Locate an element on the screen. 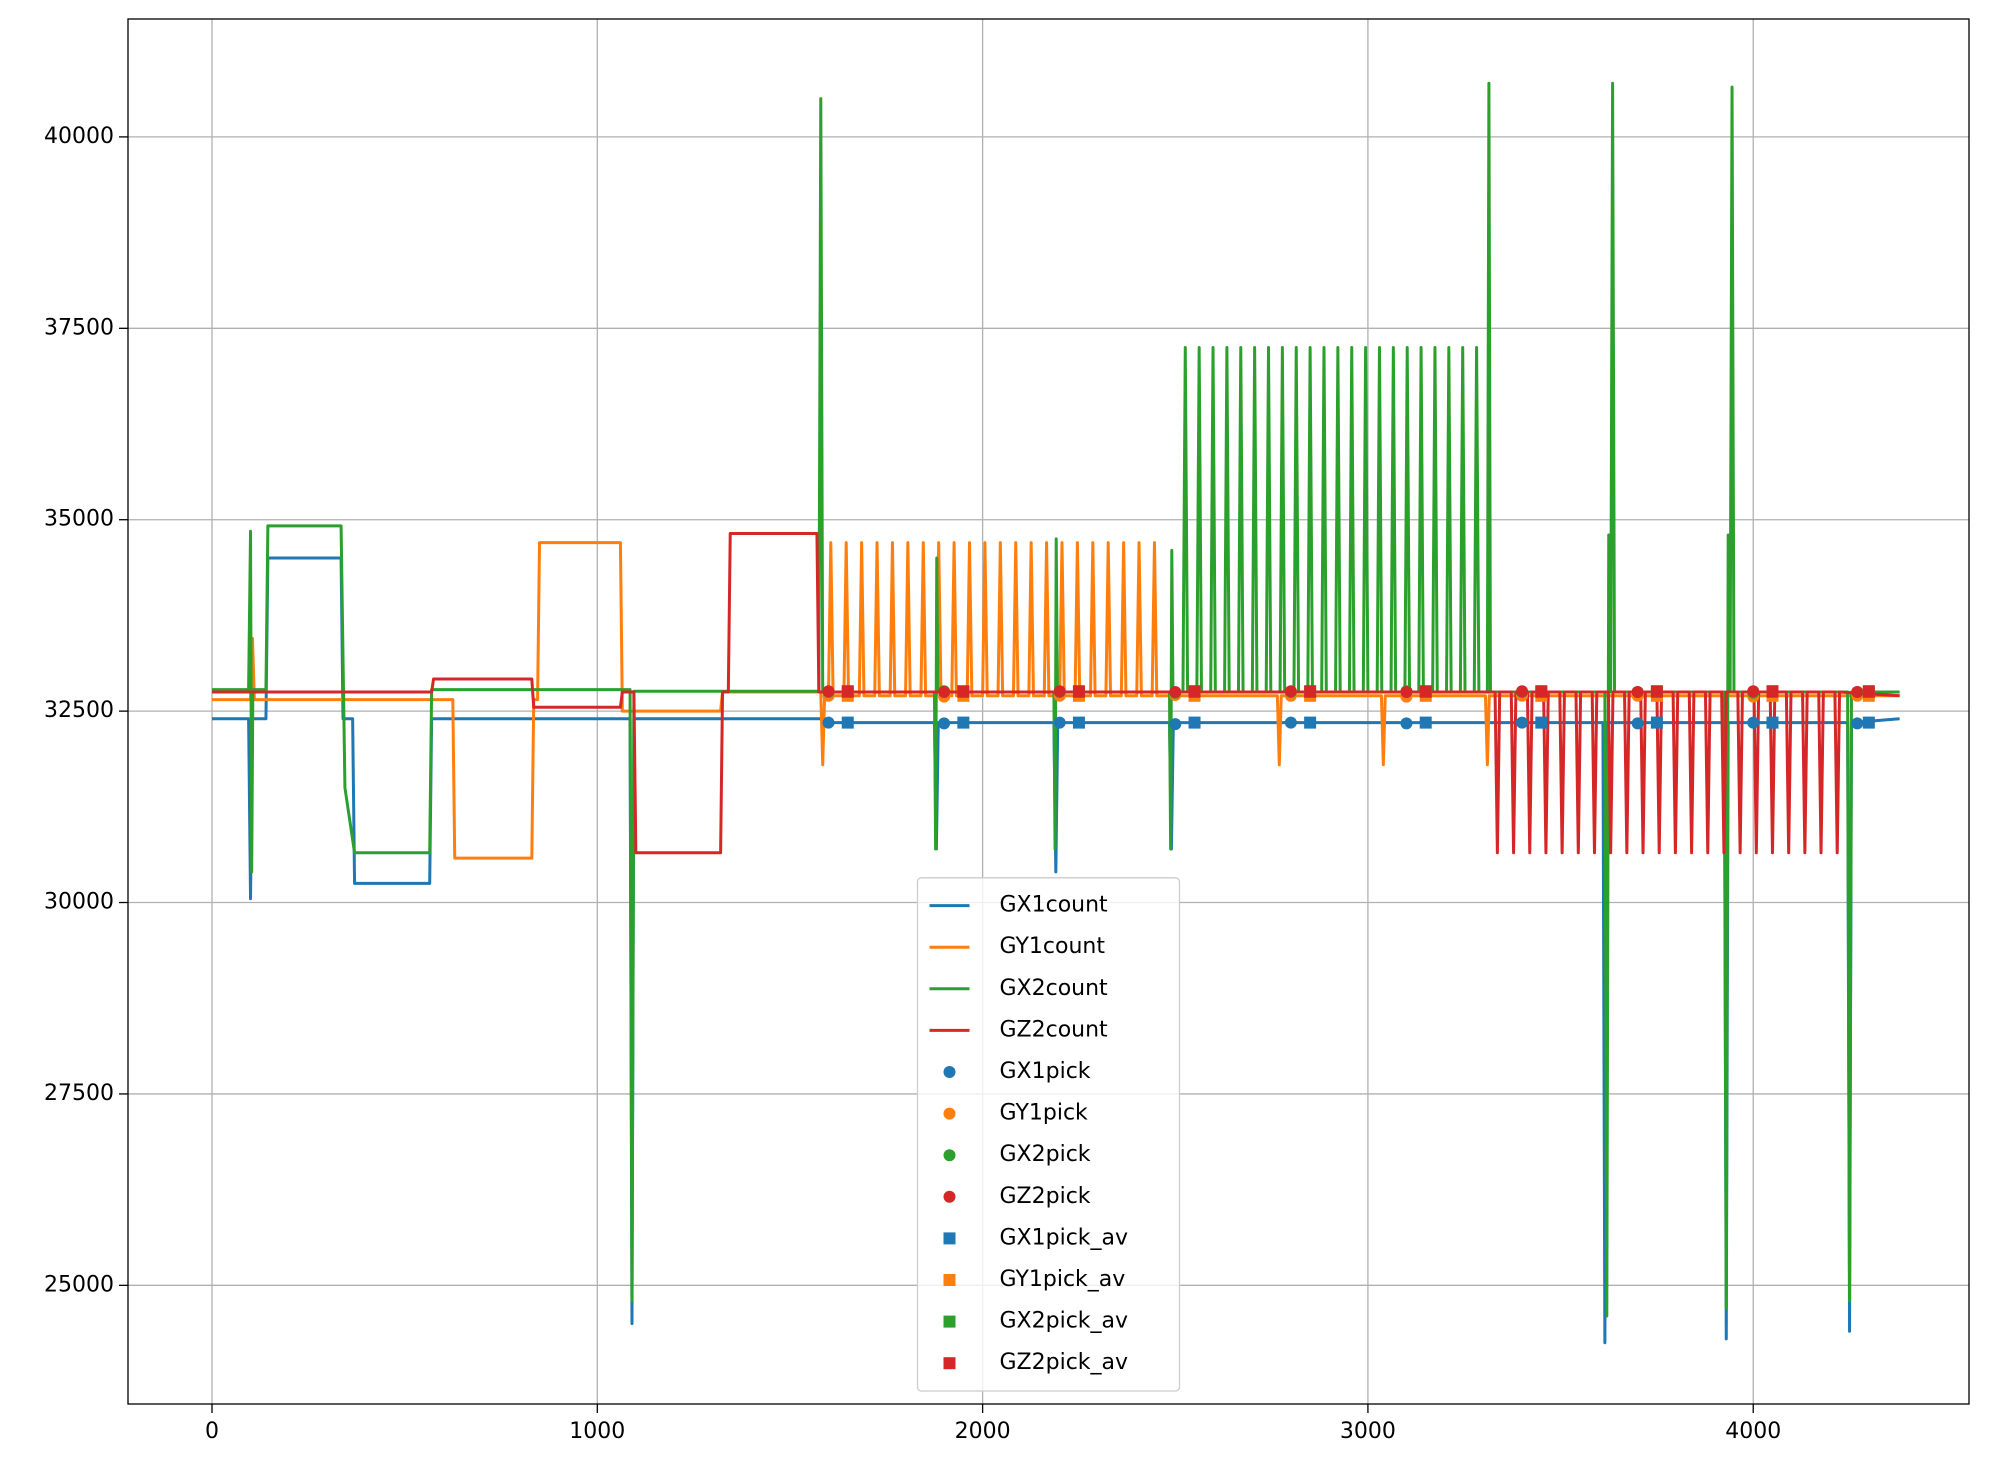 The height and width of the screenshot is (1473, 2007). x-tick-label: 1000 is located at coordinates (597, 1431).